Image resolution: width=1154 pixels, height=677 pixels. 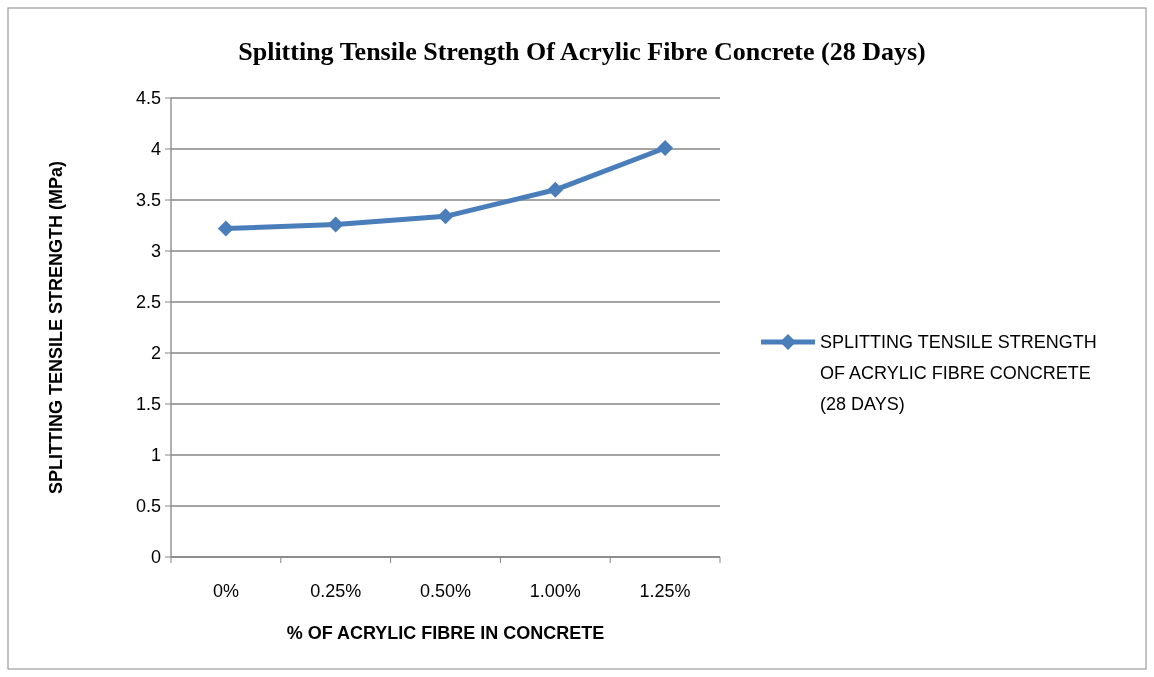 What do you see at coordinates (155, 557) in the screenshot?
I see `y-tick-label: 0` at bounding box center [155, 557].